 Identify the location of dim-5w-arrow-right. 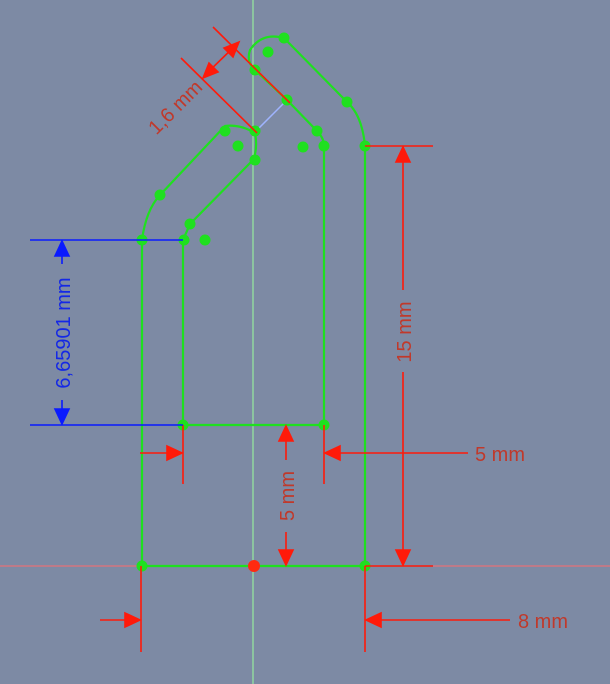
(332, 453).